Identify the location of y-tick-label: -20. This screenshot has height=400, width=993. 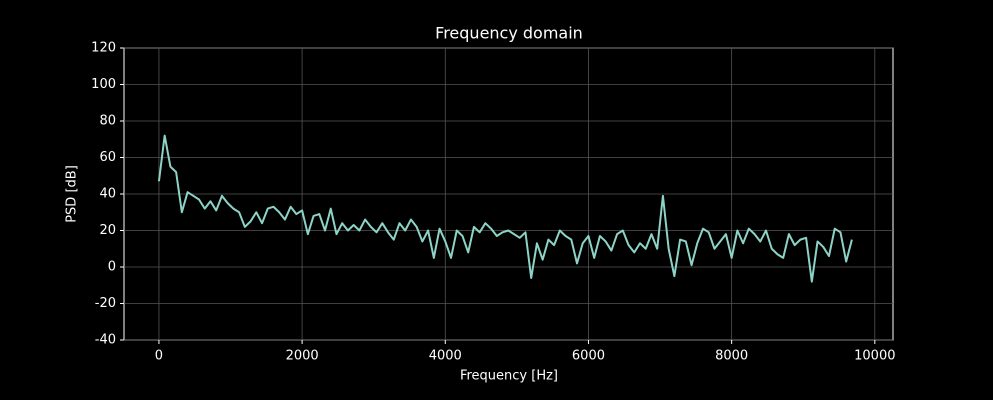
(105, 303).